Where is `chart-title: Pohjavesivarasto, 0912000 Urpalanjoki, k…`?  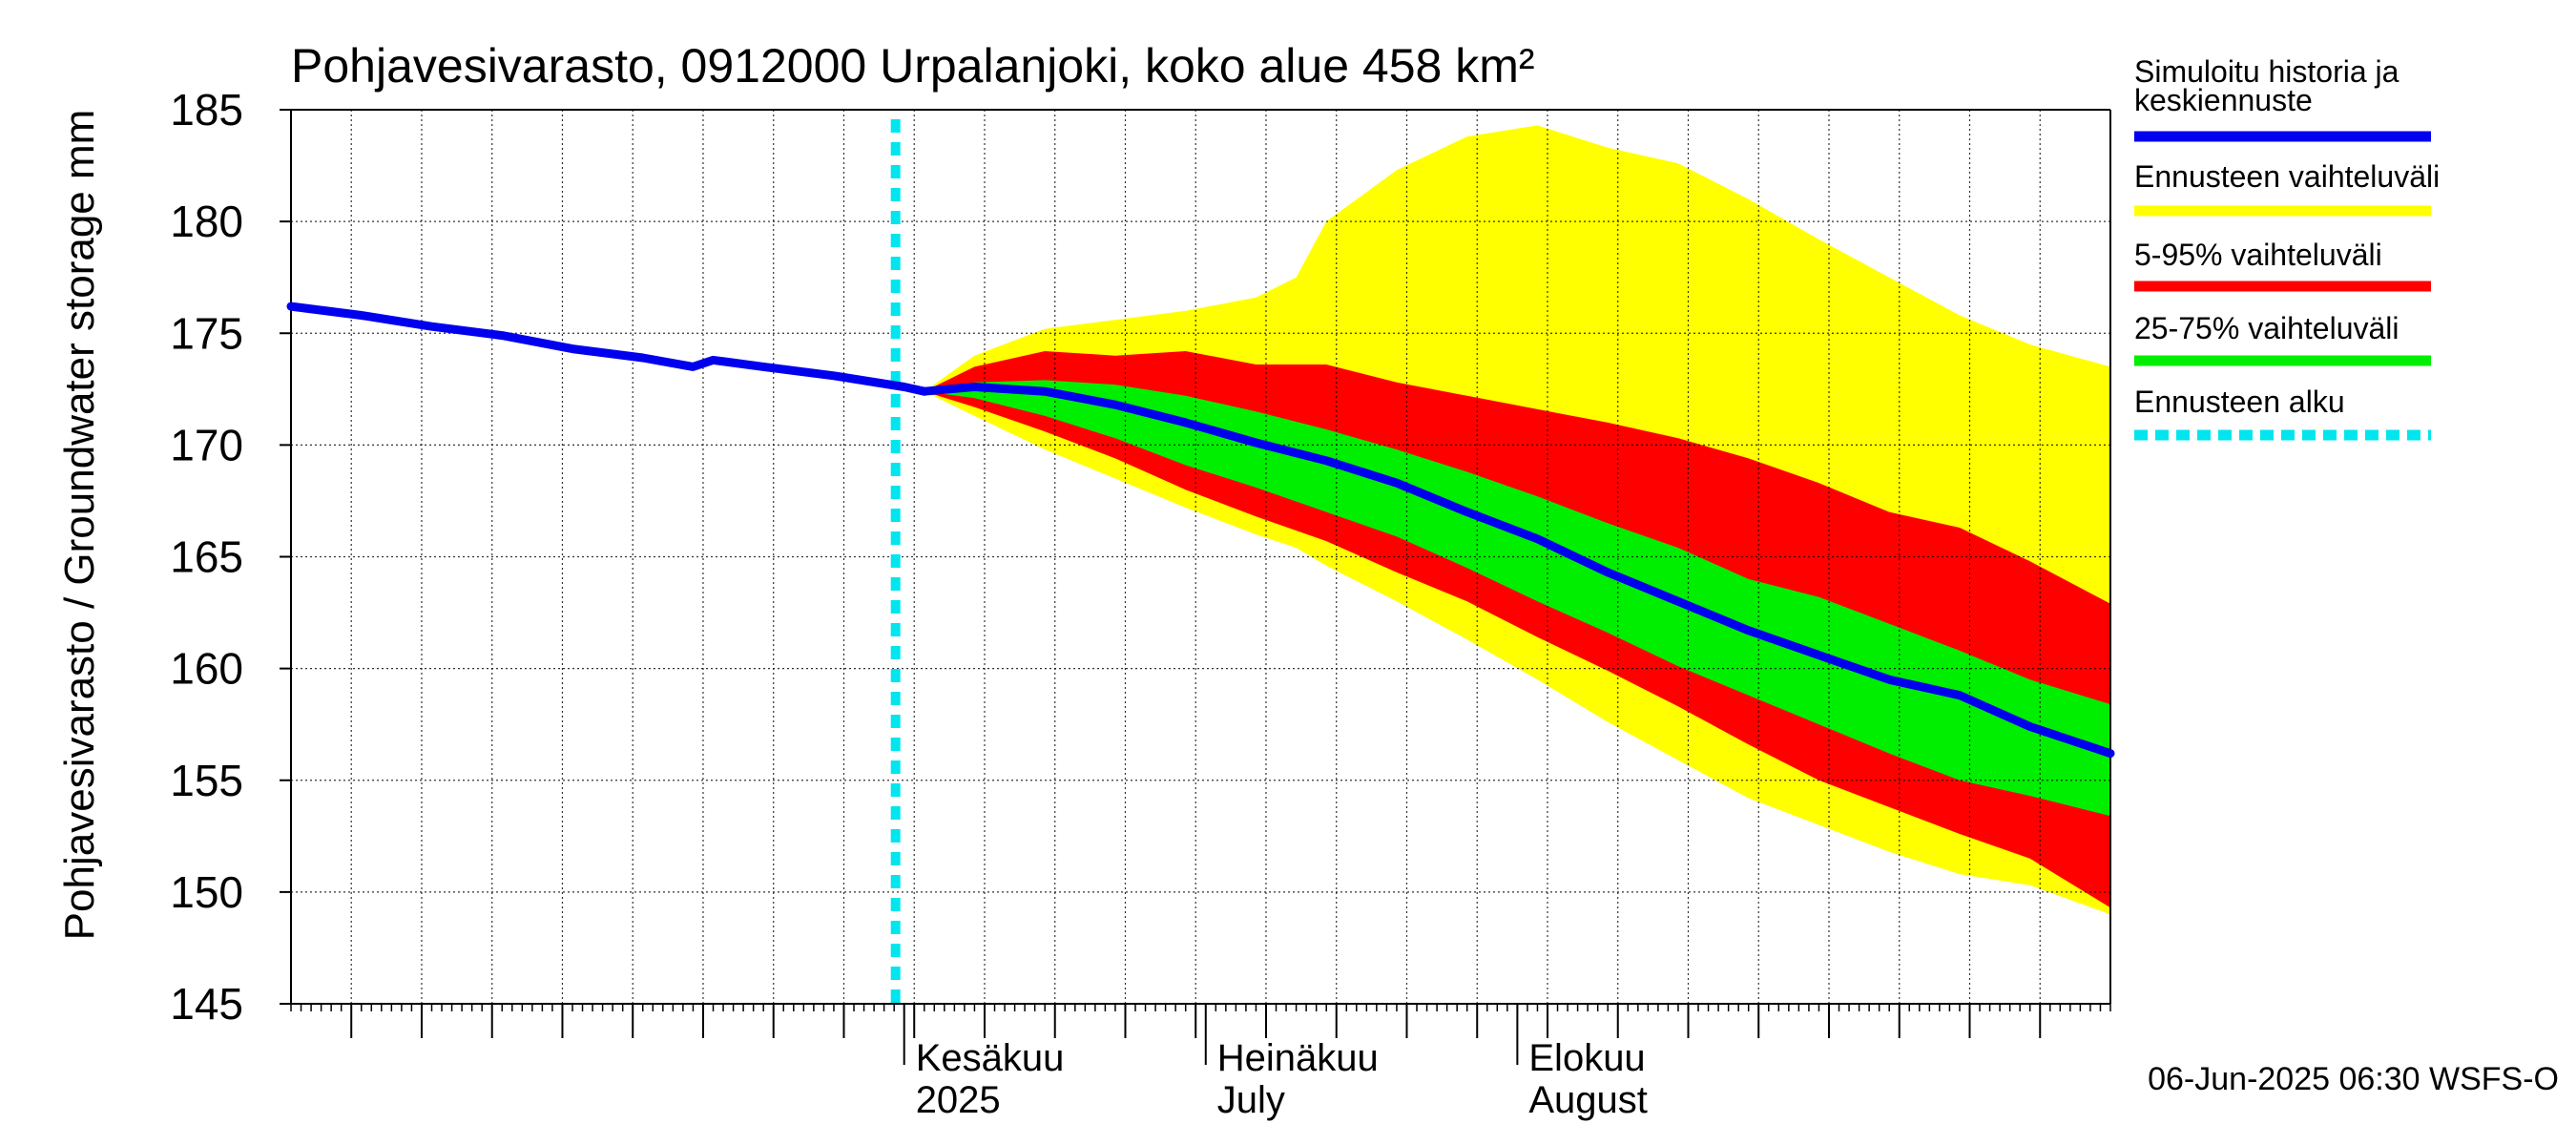 chart-title: Pohjavesivarasto, 0912000 Urpalanjoki, k… is located at coordinates (913, 66).